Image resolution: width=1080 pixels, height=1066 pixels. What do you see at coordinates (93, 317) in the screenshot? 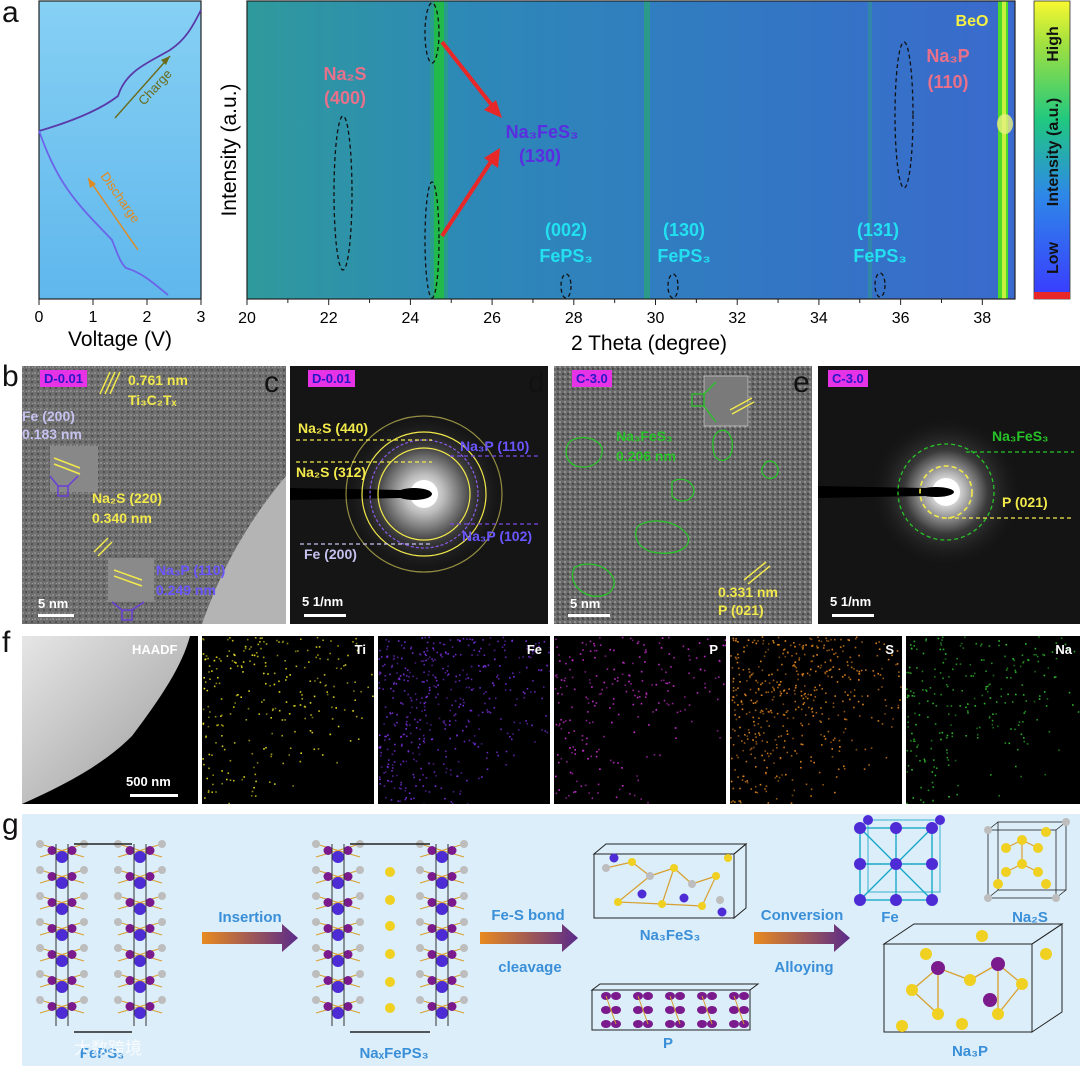
I see `voltage-tick-1: 1` at bounding box center [93, 317].